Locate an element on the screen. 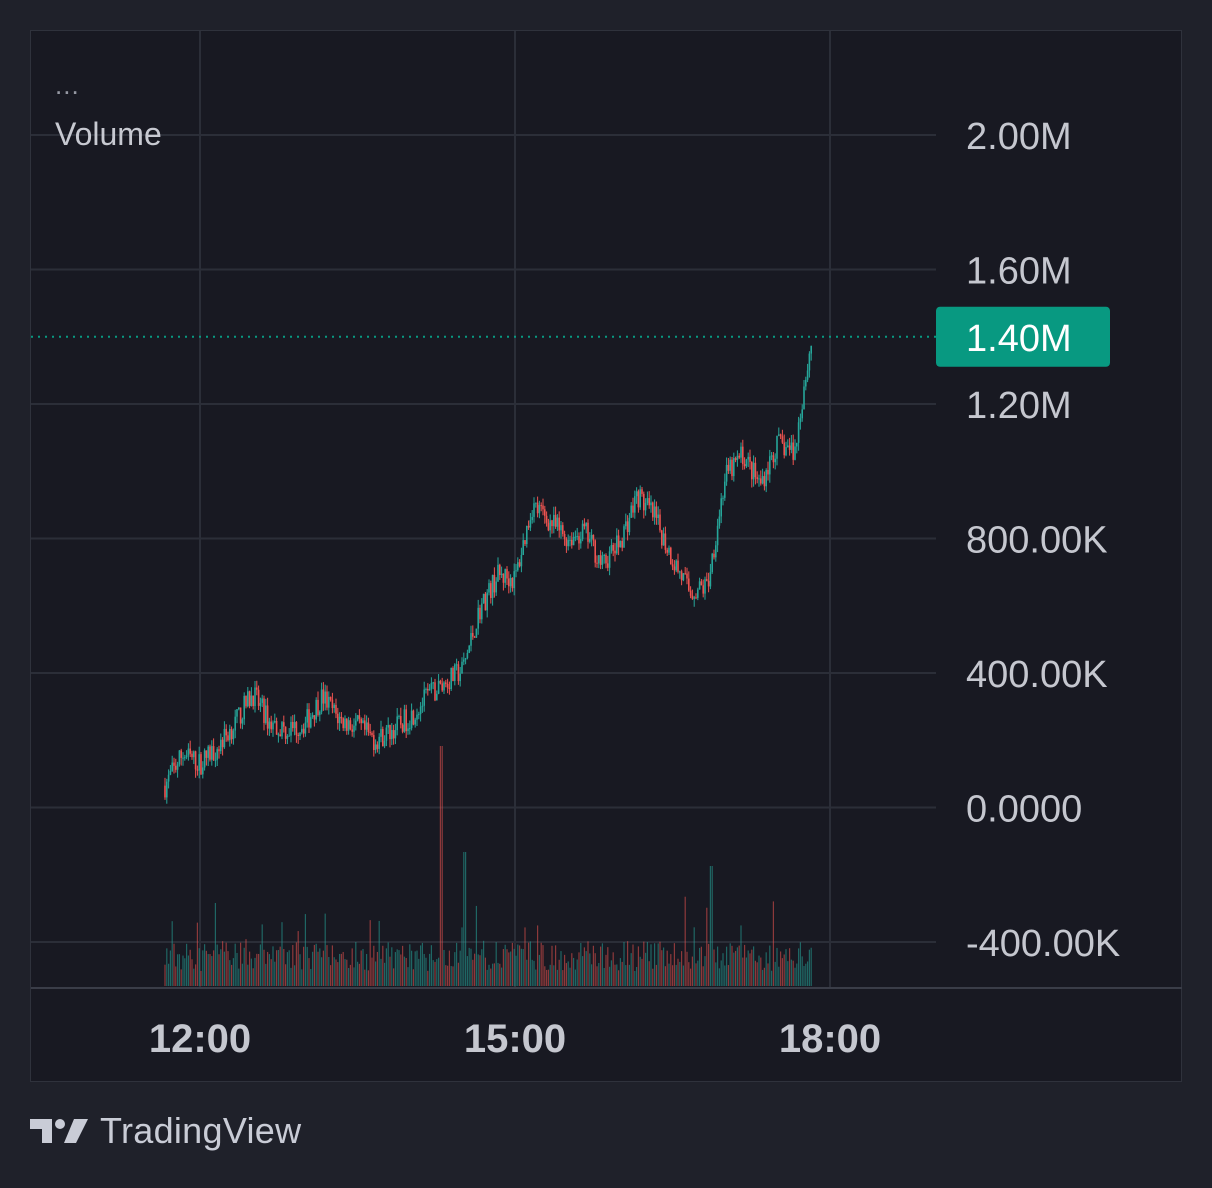 Image resolution: width=1212 pixels, height=1188 pixels. volume-histogram is located at coordinates (488, 866).